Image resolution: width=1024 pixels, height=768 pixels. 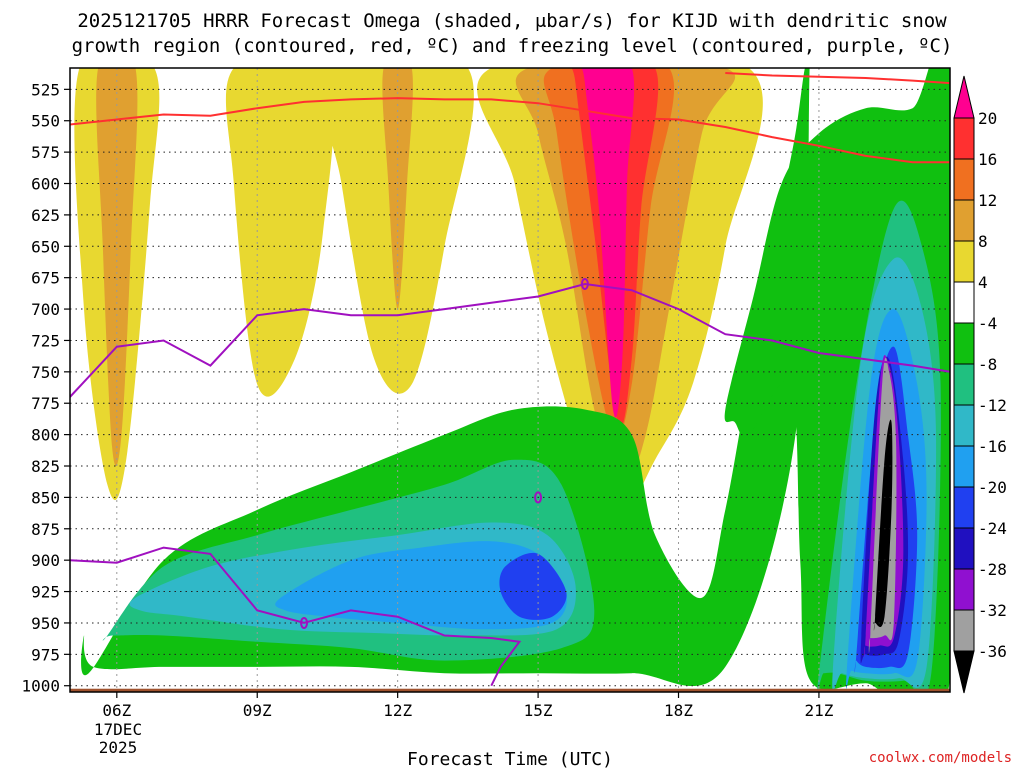 I want to click on x-tick-label: 21Z, so click(x=818, y=710).